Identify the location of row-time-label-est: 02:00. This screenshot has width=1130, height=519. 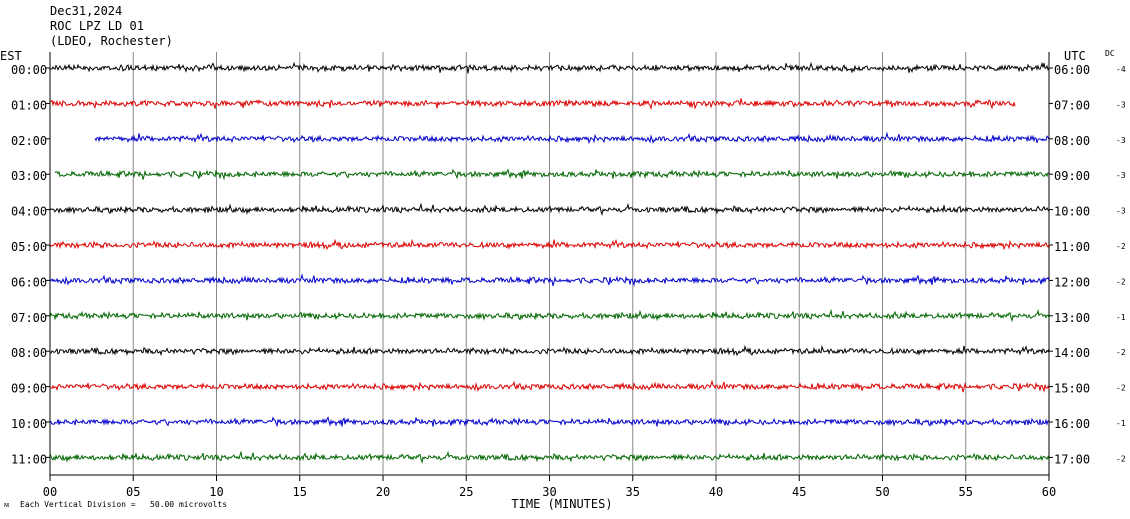
(29, 141).